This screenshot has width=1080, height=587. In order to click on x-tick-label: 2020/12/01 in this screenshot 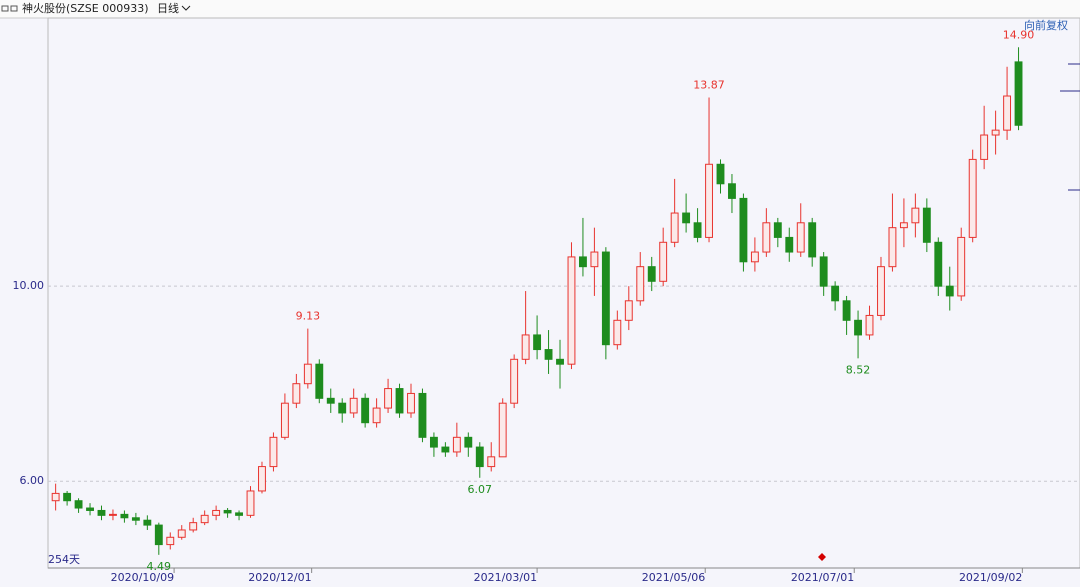, I will do `click(279, 577)`.